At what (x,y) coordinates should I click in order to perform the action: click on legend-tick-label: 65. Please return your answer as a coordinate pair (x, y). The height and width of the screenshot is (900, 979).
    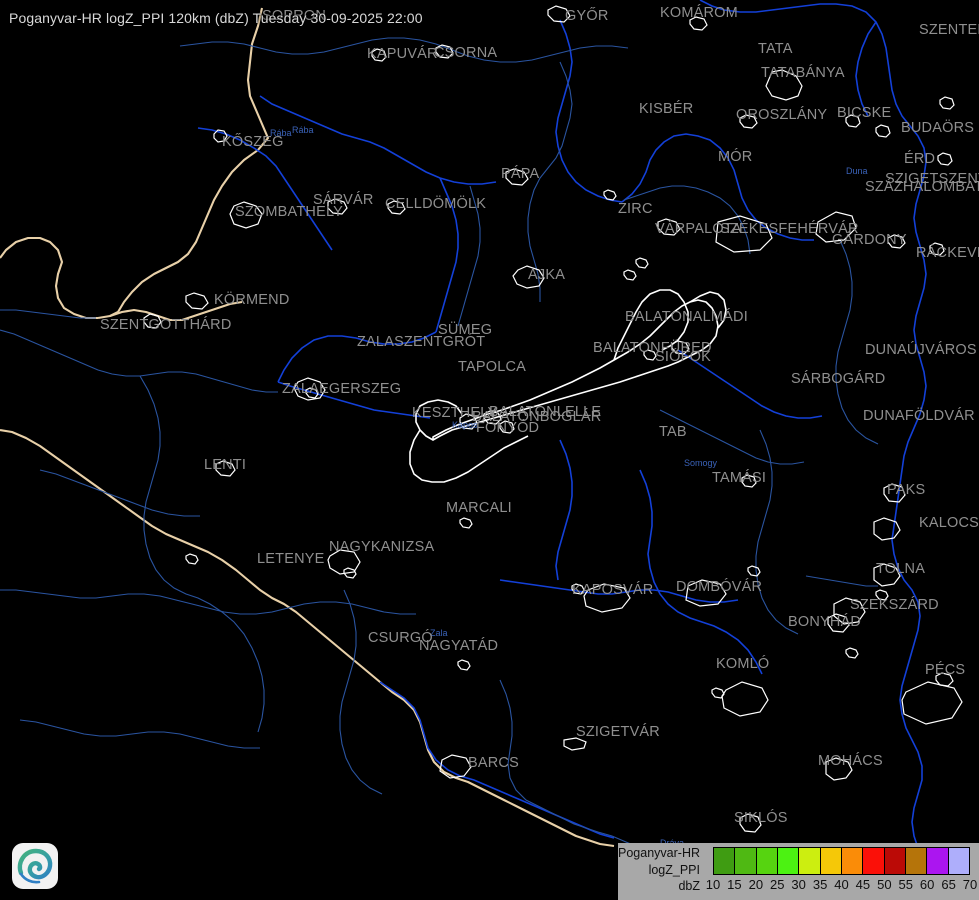
    Looking at the image, I should click on (948, 884).